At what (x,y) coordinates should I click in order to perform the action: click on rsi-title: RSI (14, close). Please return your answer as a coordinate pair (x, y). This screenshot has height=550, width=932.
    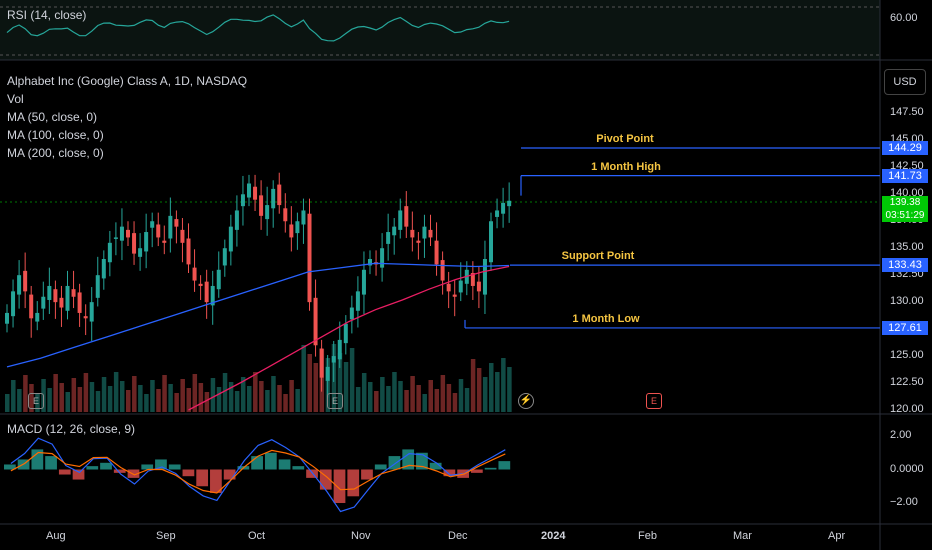
    Looking at the image, I should click on (47, 15).